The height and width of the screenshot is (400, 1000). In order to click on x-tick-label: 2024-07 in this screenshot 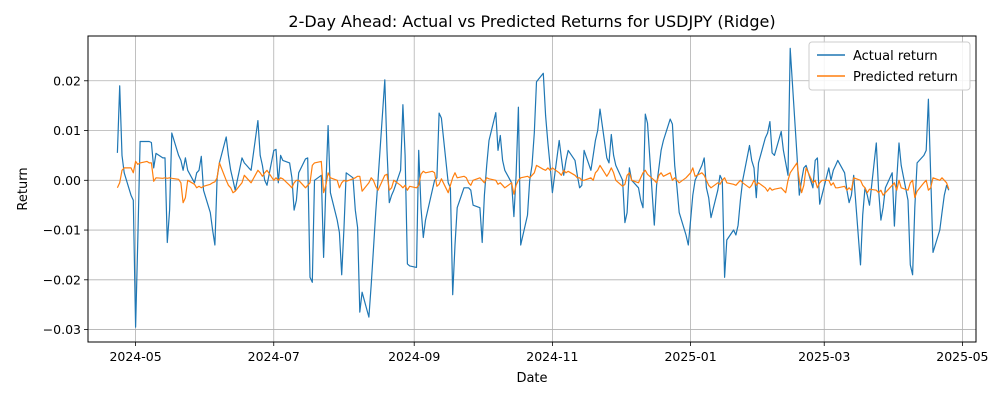, I will do `click(274, 356)`.